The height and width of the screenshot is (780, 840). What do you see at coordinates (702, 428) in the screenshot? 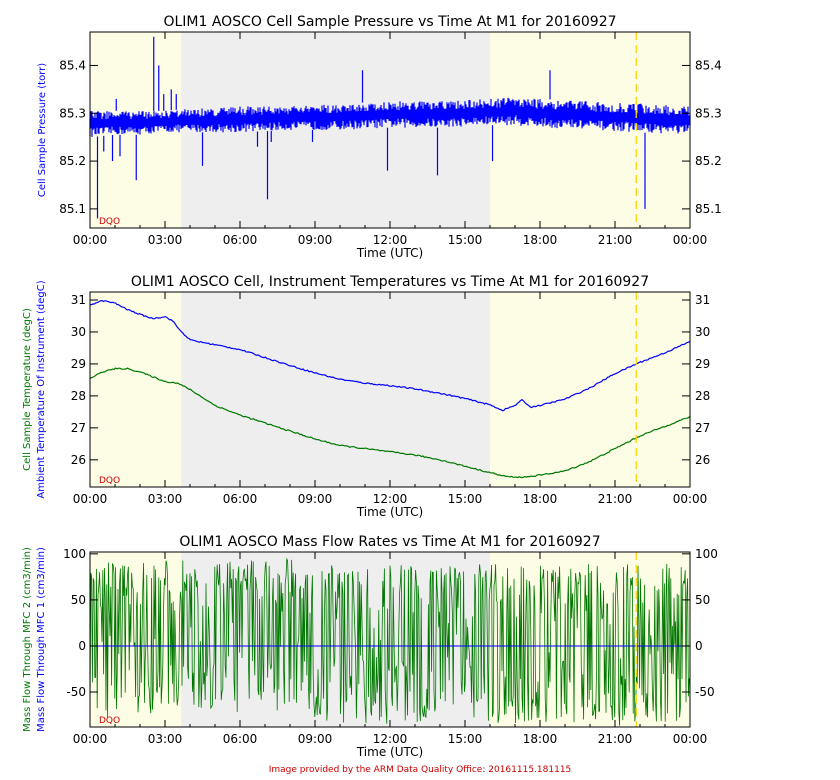
I see `y-tick-label-right: 27` at bounding box center [702, 428].